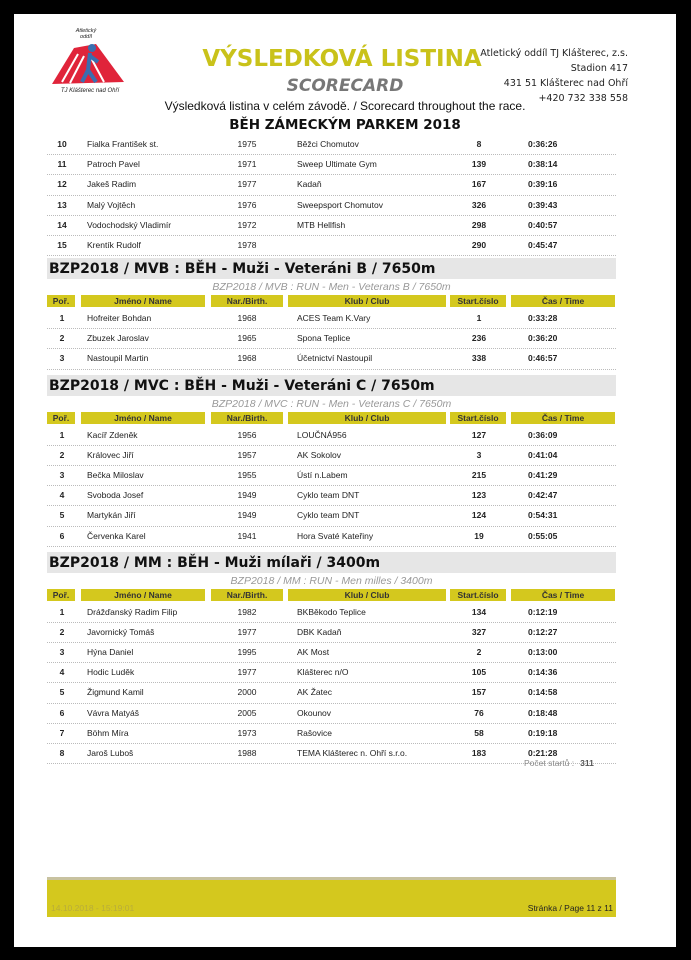  I want to click on cell-time: 0:18:48, so click(543, 712).